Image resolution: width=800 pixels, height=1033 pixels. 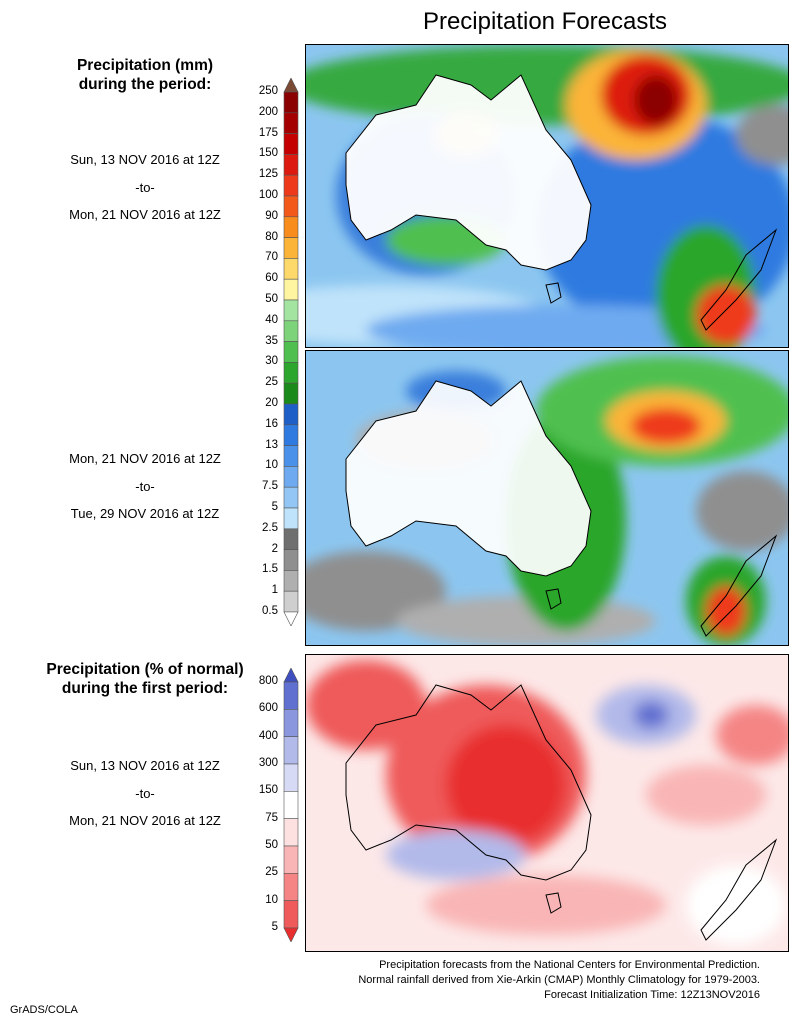 I want to click on percent-period-separator: -to-, so click(x=145, y=793).